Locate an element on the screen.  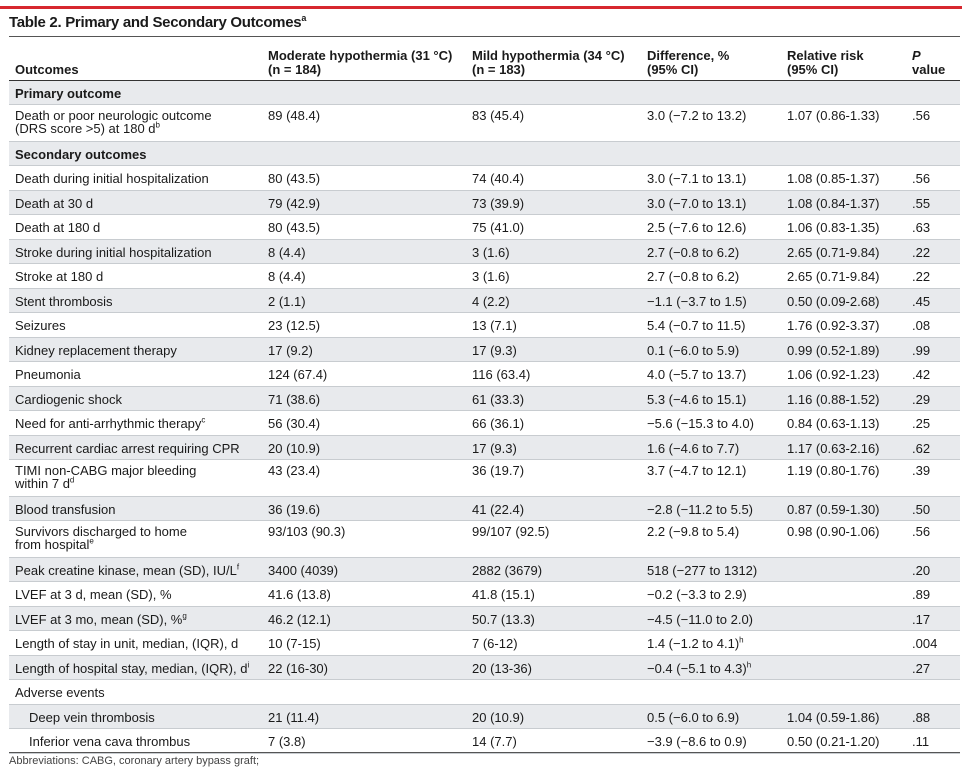
moderate-value: 41.6 (13.8) is located at coordinates (364, 594).